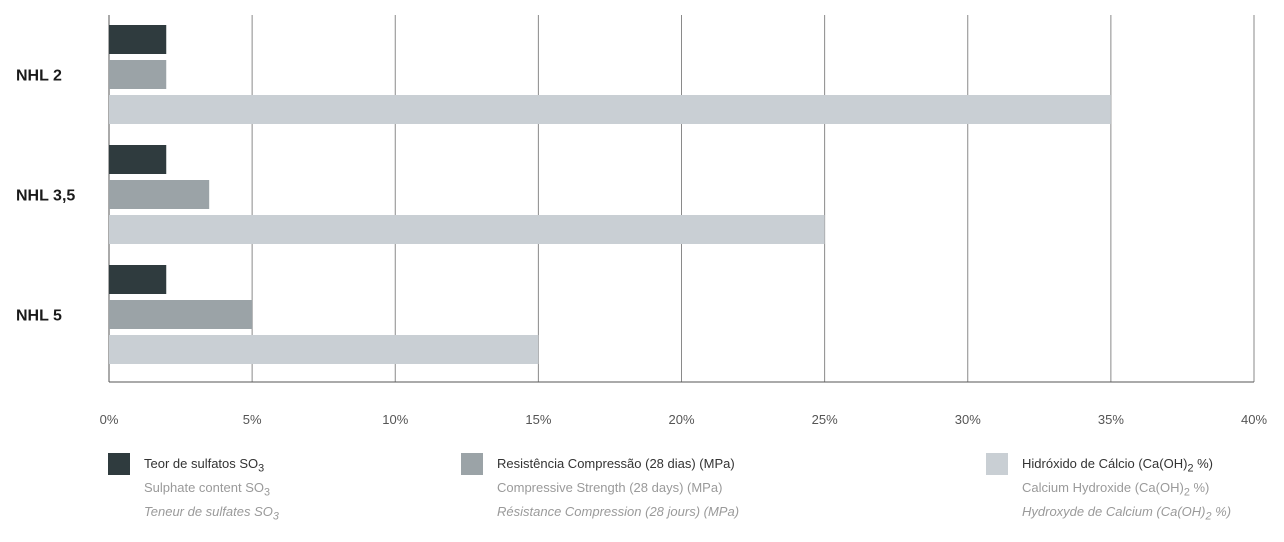 The height and width of the screenshot is (542, 1284). What do you see at coordinates (39, 76) in the screenshot?
I see `category-label: NHL 2` at bounding box center [39, 76].